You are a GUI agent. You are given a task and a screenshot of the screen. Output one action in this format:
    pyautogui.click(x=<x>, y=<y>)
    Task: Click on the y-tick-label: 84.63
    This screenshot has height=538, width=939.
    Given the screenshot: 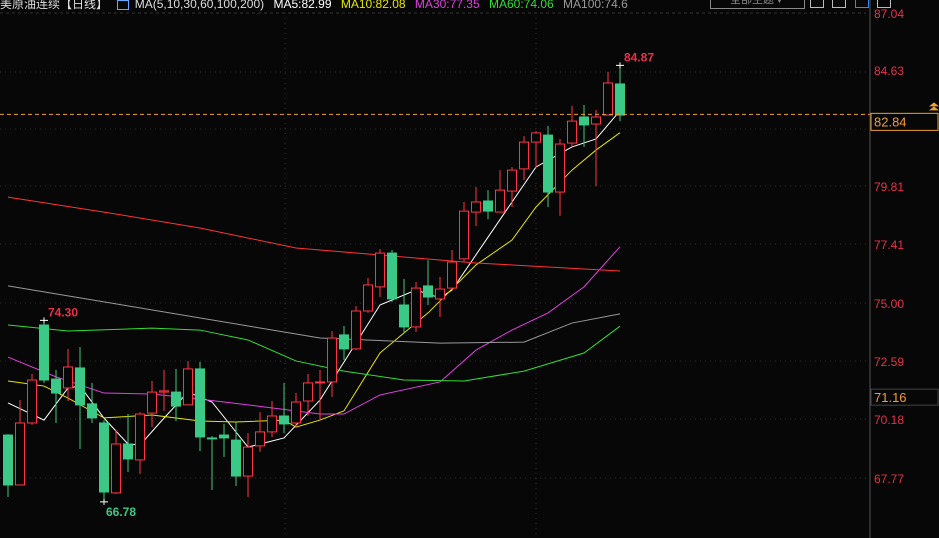 What is the action you would take?
    pyautogui.click(x=889, y=71)
    